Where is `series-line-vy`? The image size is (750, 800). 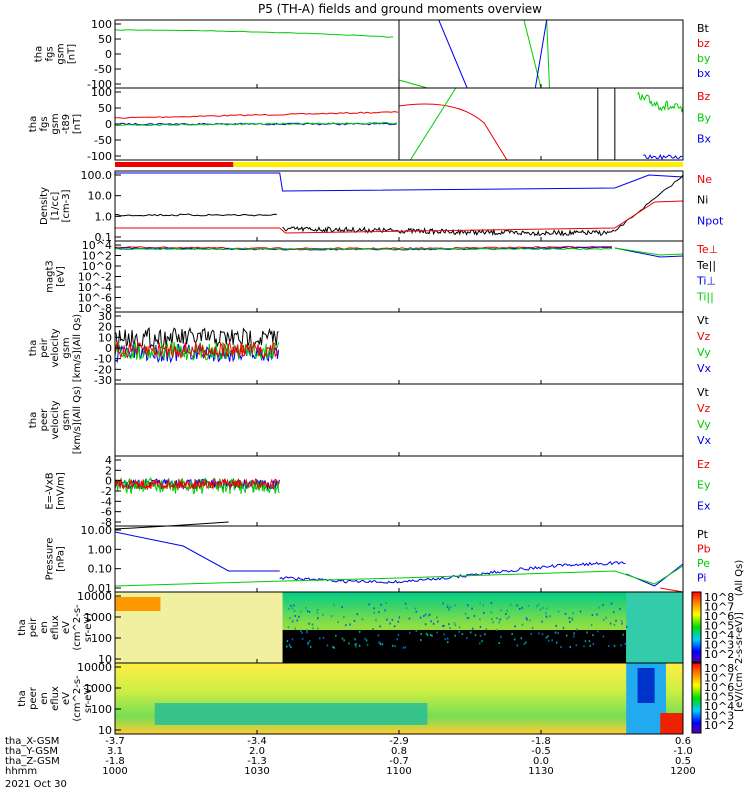 series-line-vy is located at coordinates (197, 351).